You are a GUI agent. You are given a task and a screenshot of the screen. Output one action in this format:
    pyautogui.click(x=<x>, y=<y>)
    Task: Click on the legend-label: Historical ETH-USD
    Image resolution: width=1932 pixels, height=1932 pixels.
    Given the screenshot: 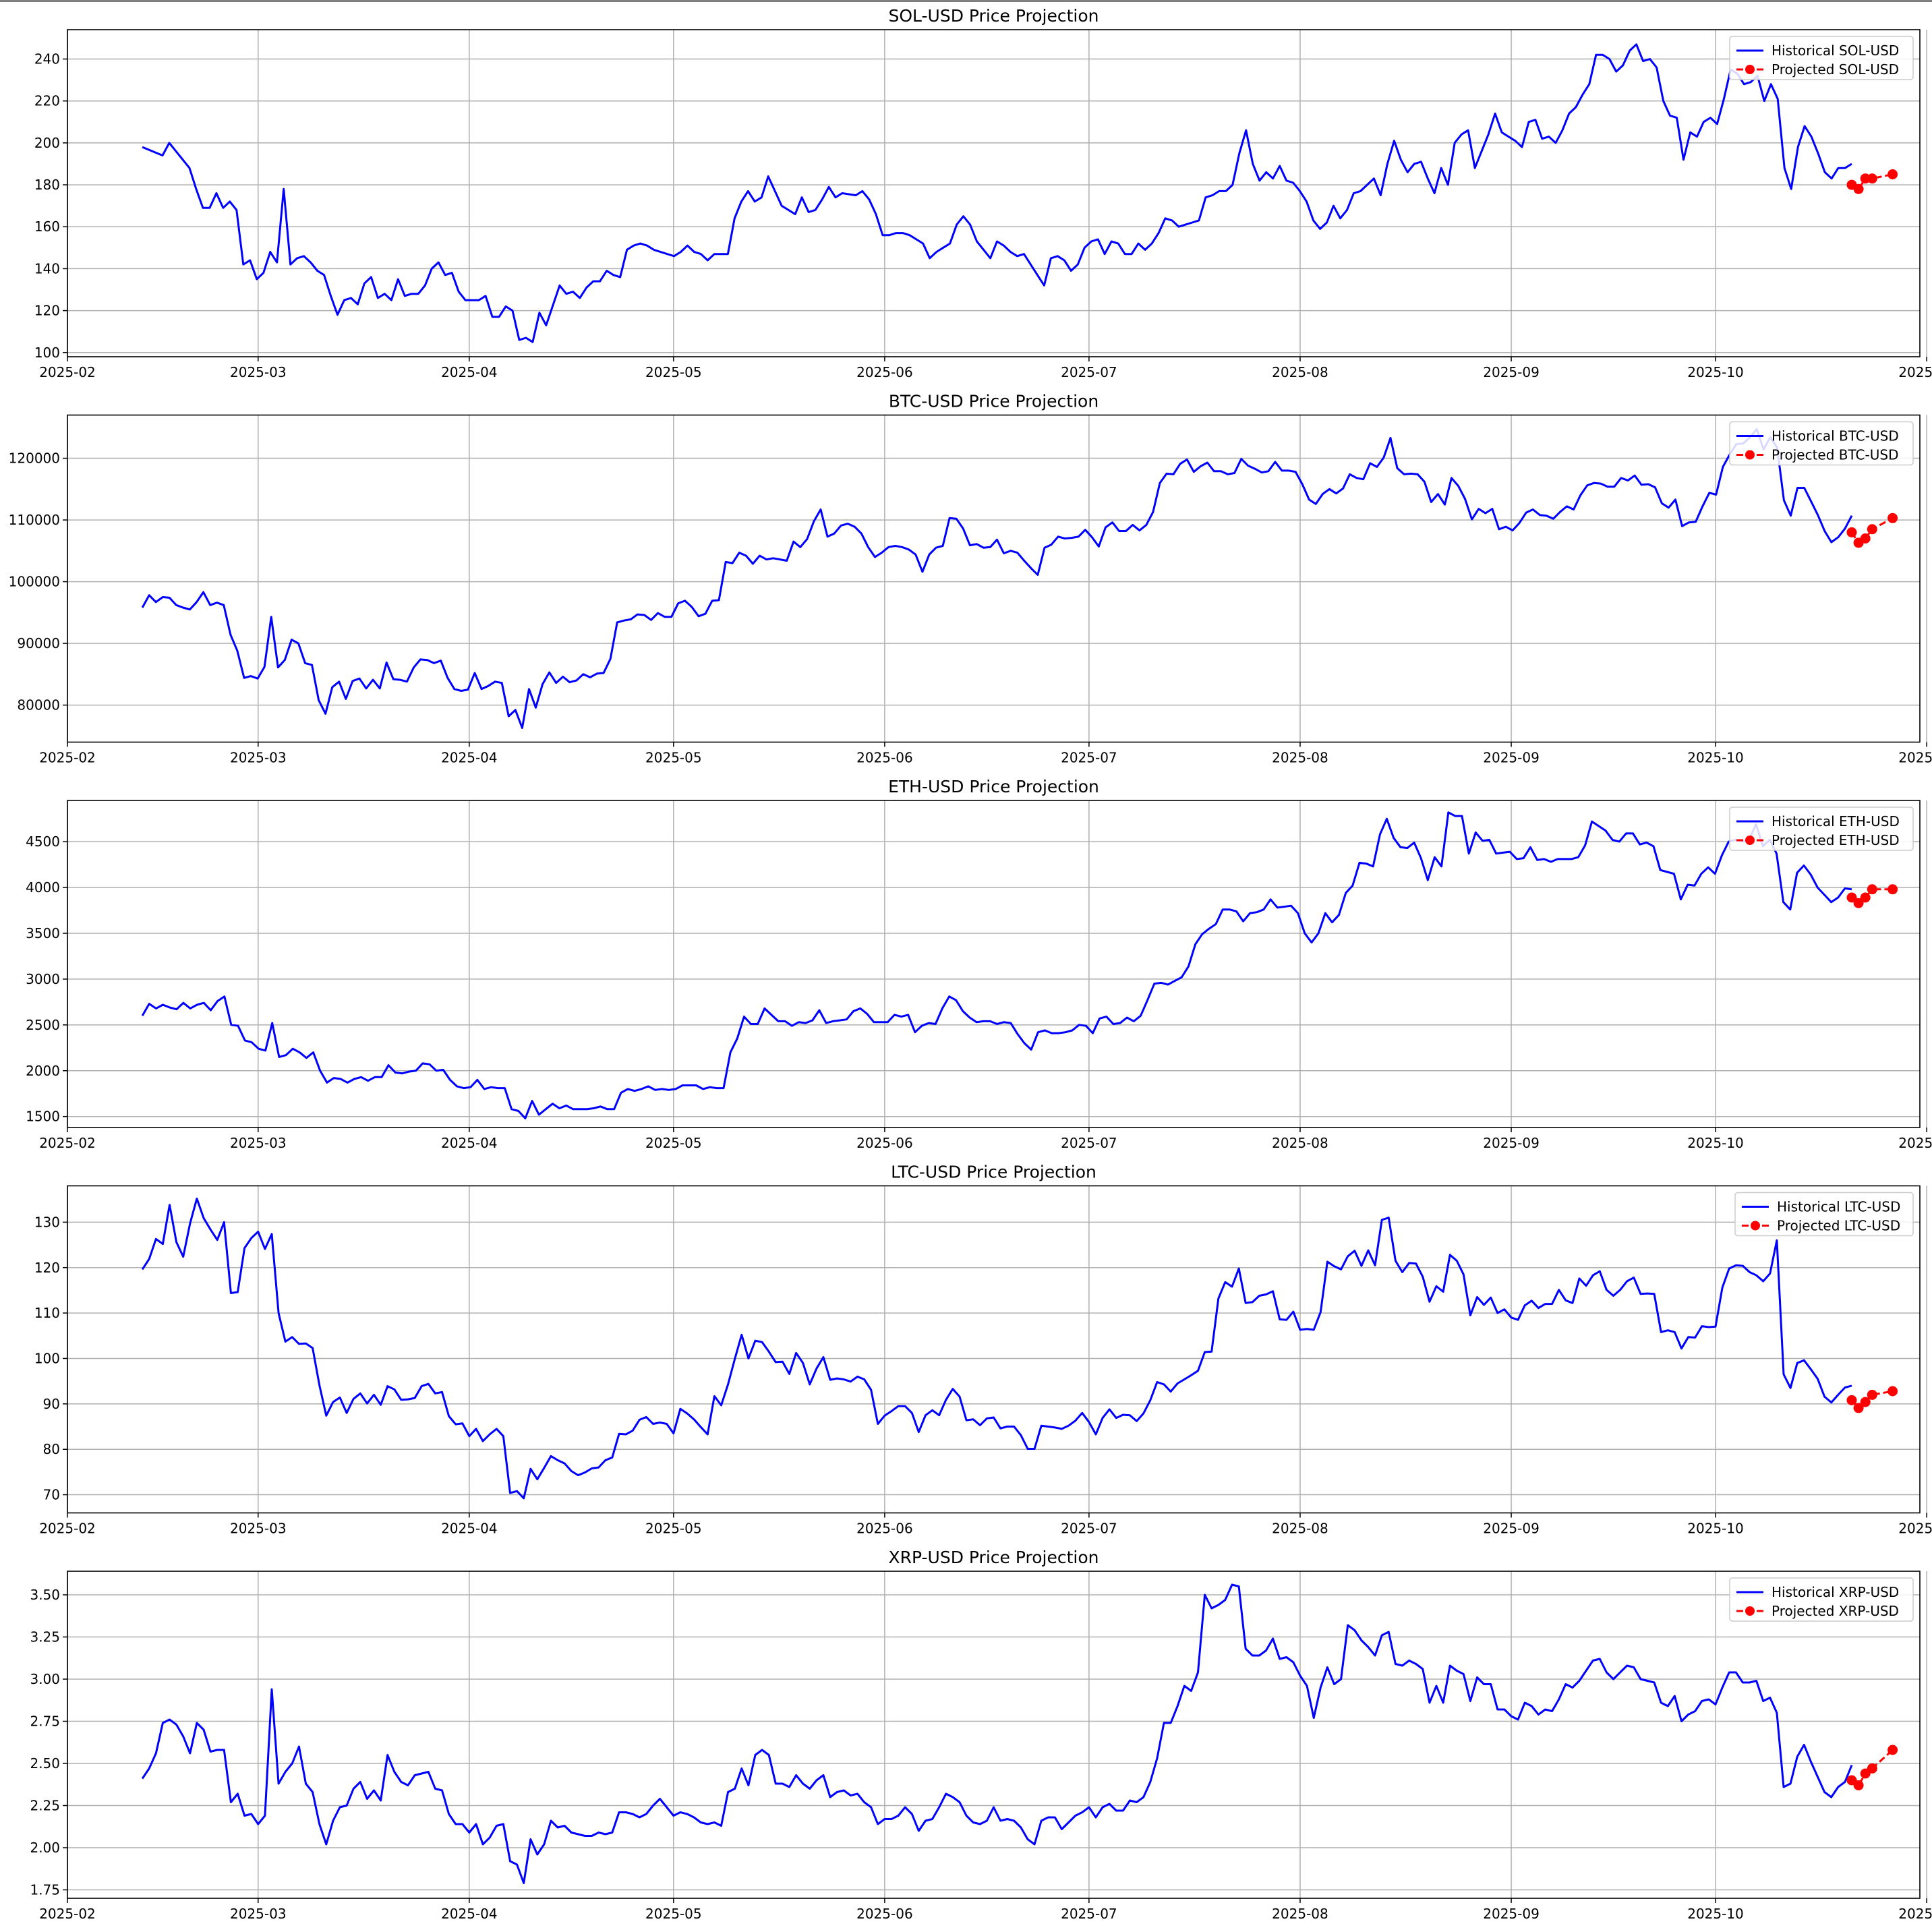 What is the action you would take?
    pyautogui.click(x=1836, y=821)
    